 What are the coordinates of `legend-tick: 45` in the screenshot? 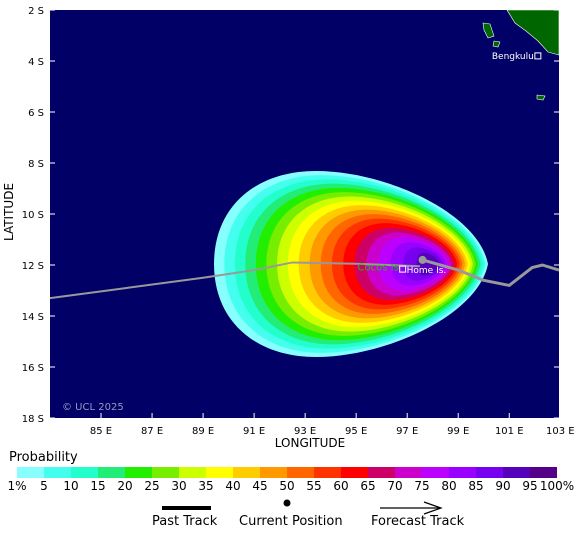 It's located at (260, 486).